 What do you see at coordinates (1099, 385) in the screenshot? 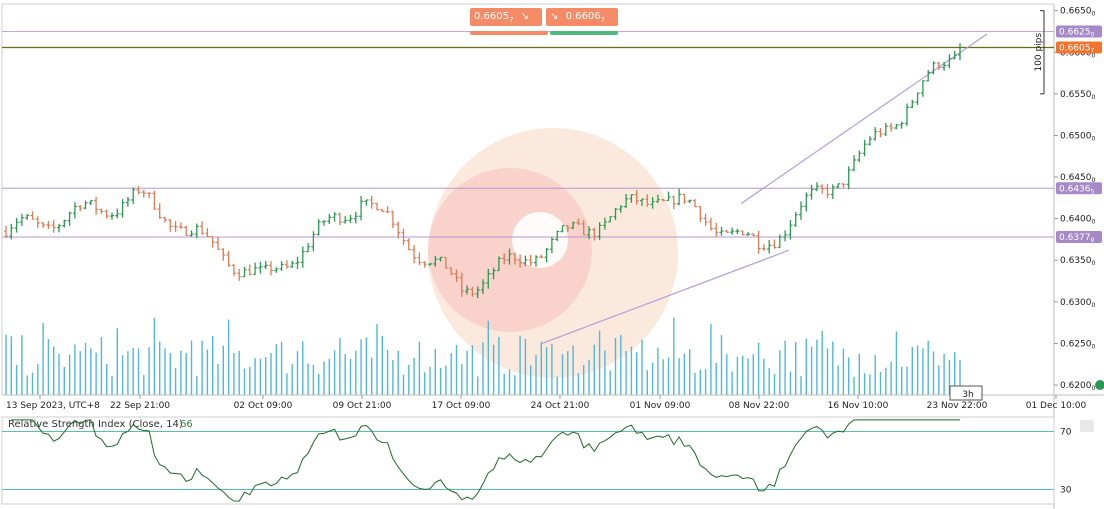
I see `alert-marker-icon` at bounding box center [1099, 385].